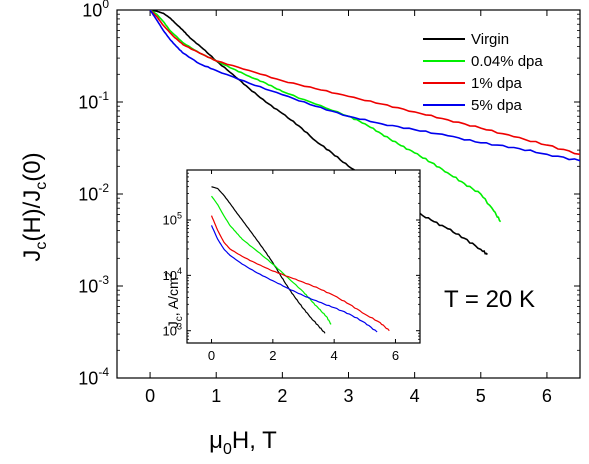 Image resolution: width=589 pixels, height=464 pixels. Describe the element at coordinates (93, 100) in the screenshot. I see `main-y-tick-label: 10⁻¹` at that location.